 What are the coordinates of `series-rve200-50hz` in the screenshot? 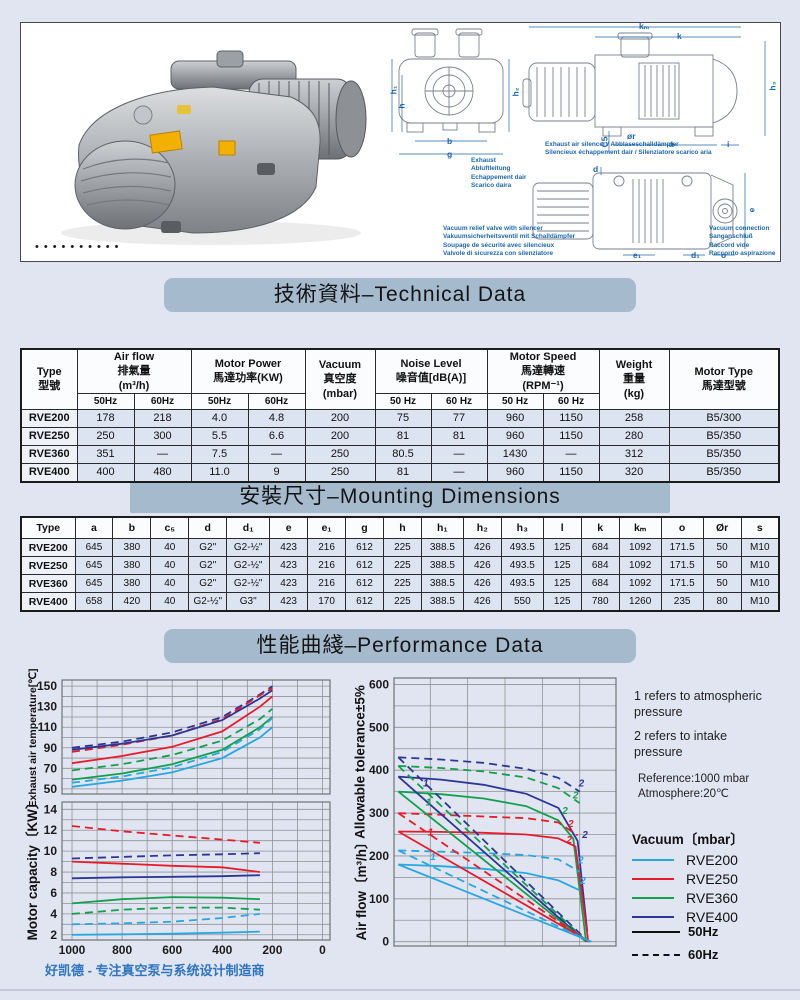 It's located at (165, 933).